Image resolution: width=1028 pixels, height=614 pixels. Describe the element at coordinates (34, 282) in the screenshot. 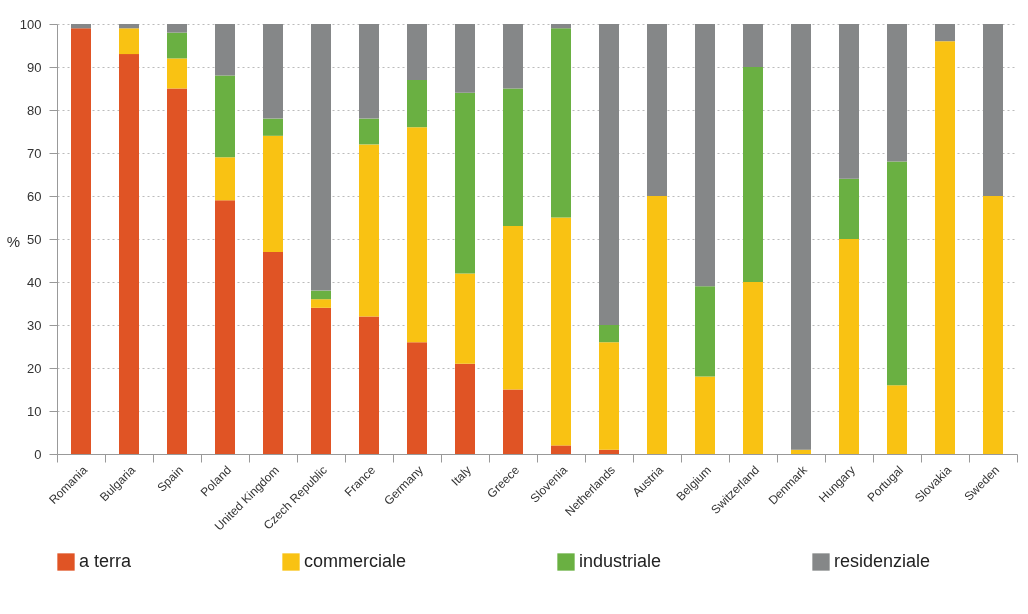

I see `y-tick-label: 40` at that location.